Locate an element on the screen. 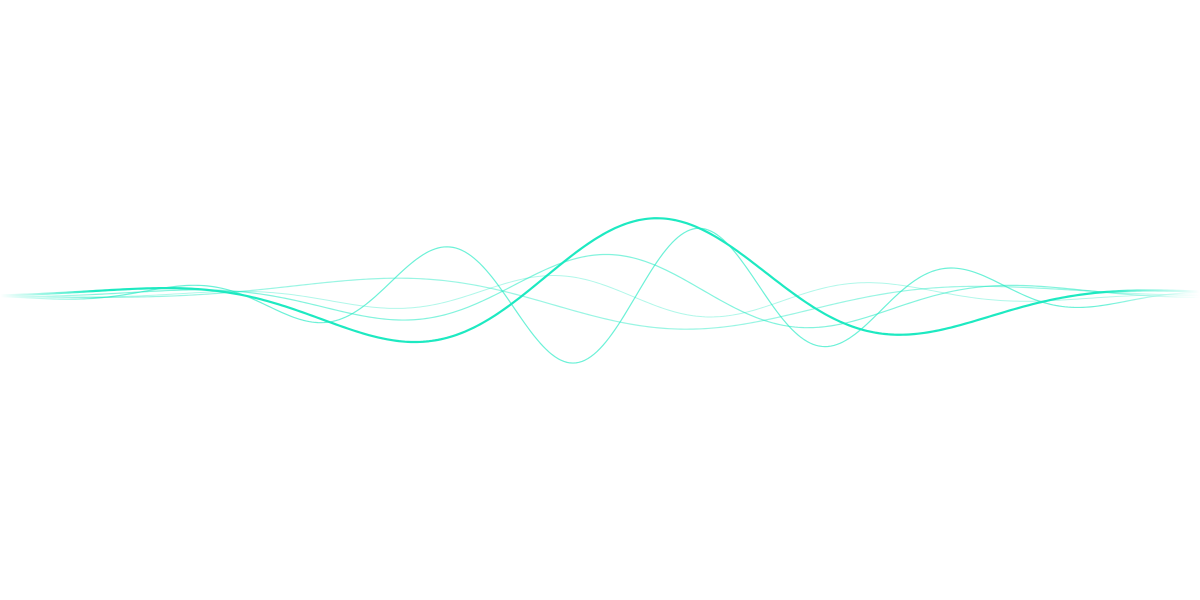  wave-line-wide is located at coordinates (600, 303).